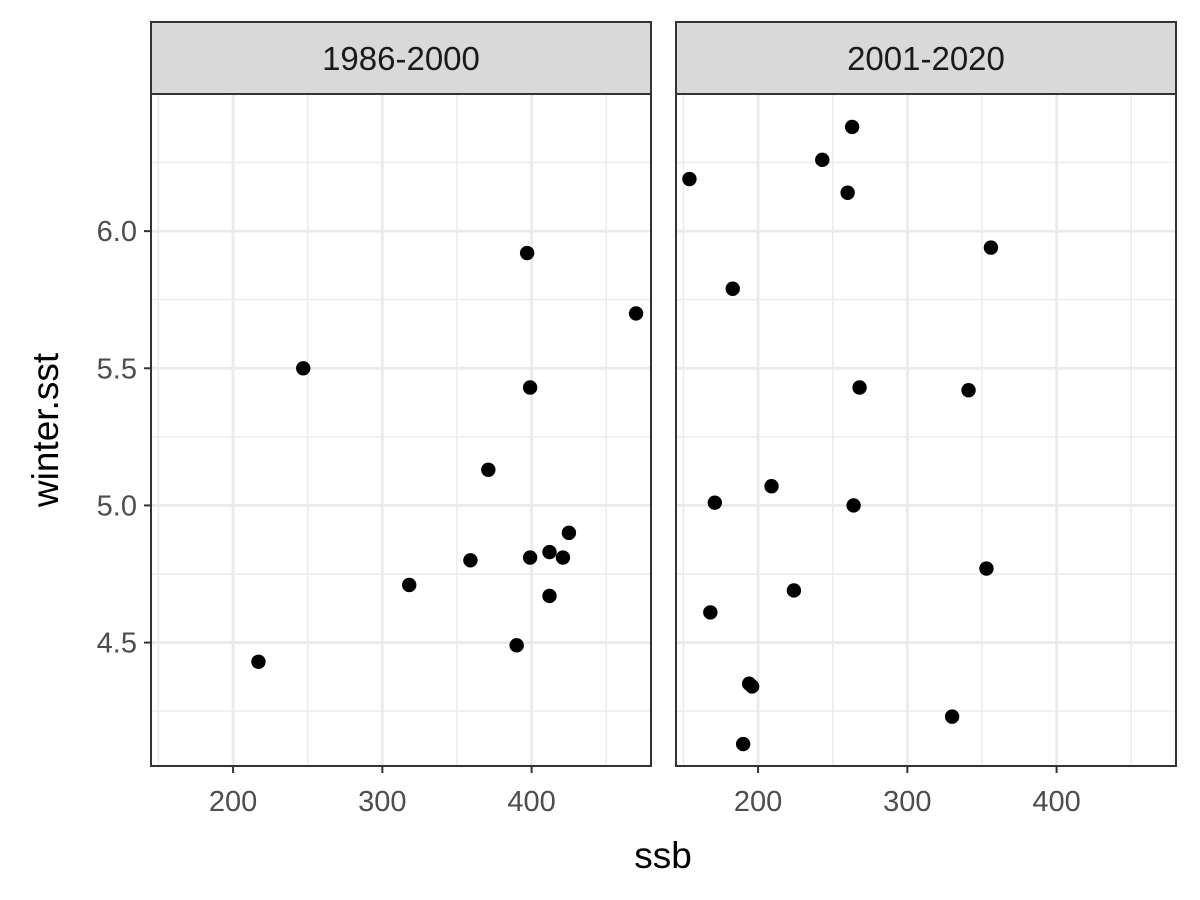 The height and width of the screenshot is (900, 1200). I want to click on y-axis: 4.5 5.0 5.5 6.0, so click(124, 438).